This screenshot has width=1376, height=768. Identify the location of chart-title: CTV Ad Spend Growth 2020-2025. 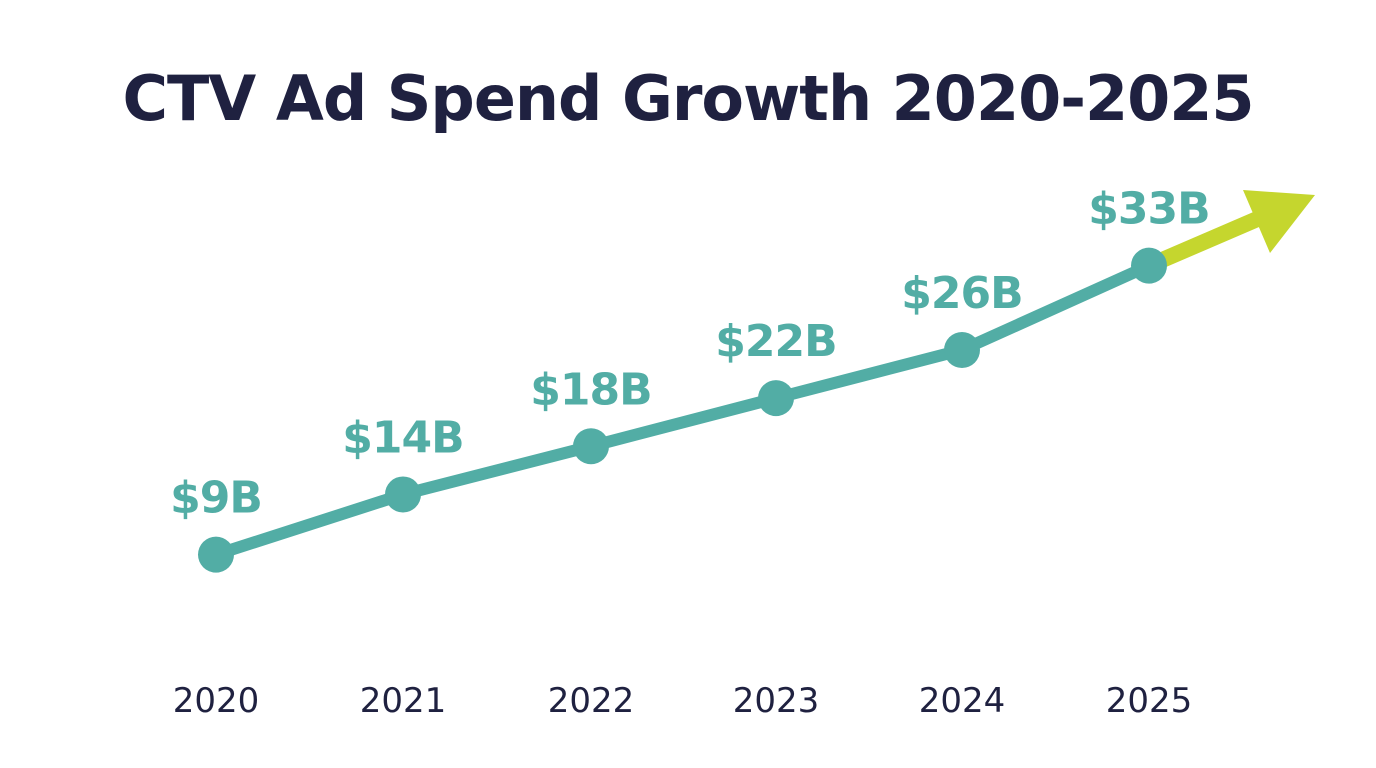
(688, 98).